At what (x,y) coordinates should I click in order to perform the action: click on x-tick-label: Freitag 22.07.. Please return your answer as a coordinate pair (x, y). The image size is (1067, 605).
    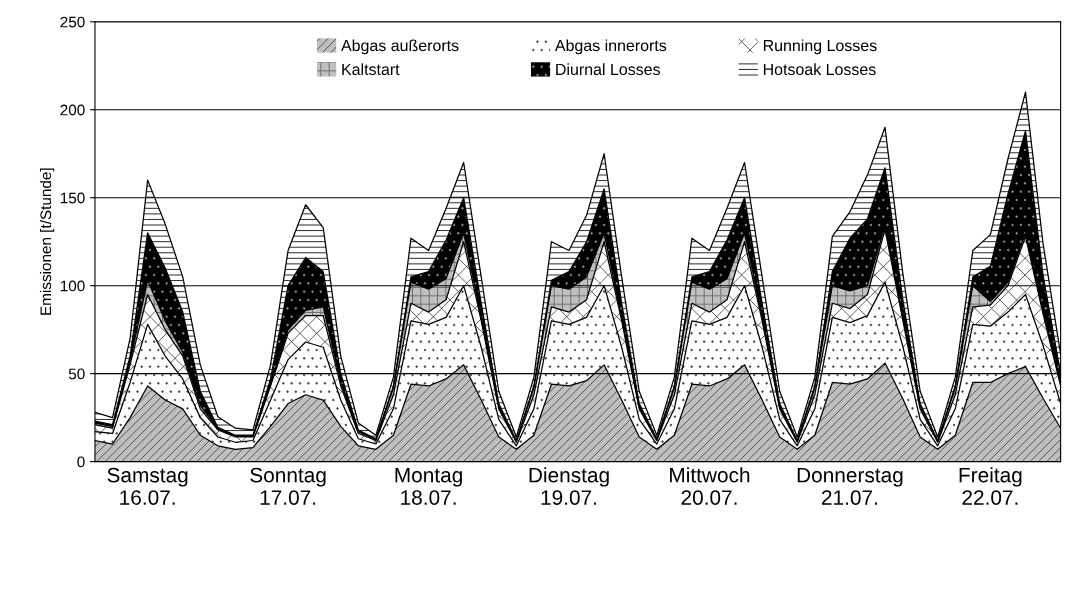
    Looking at the image, I should click on (990, 486).